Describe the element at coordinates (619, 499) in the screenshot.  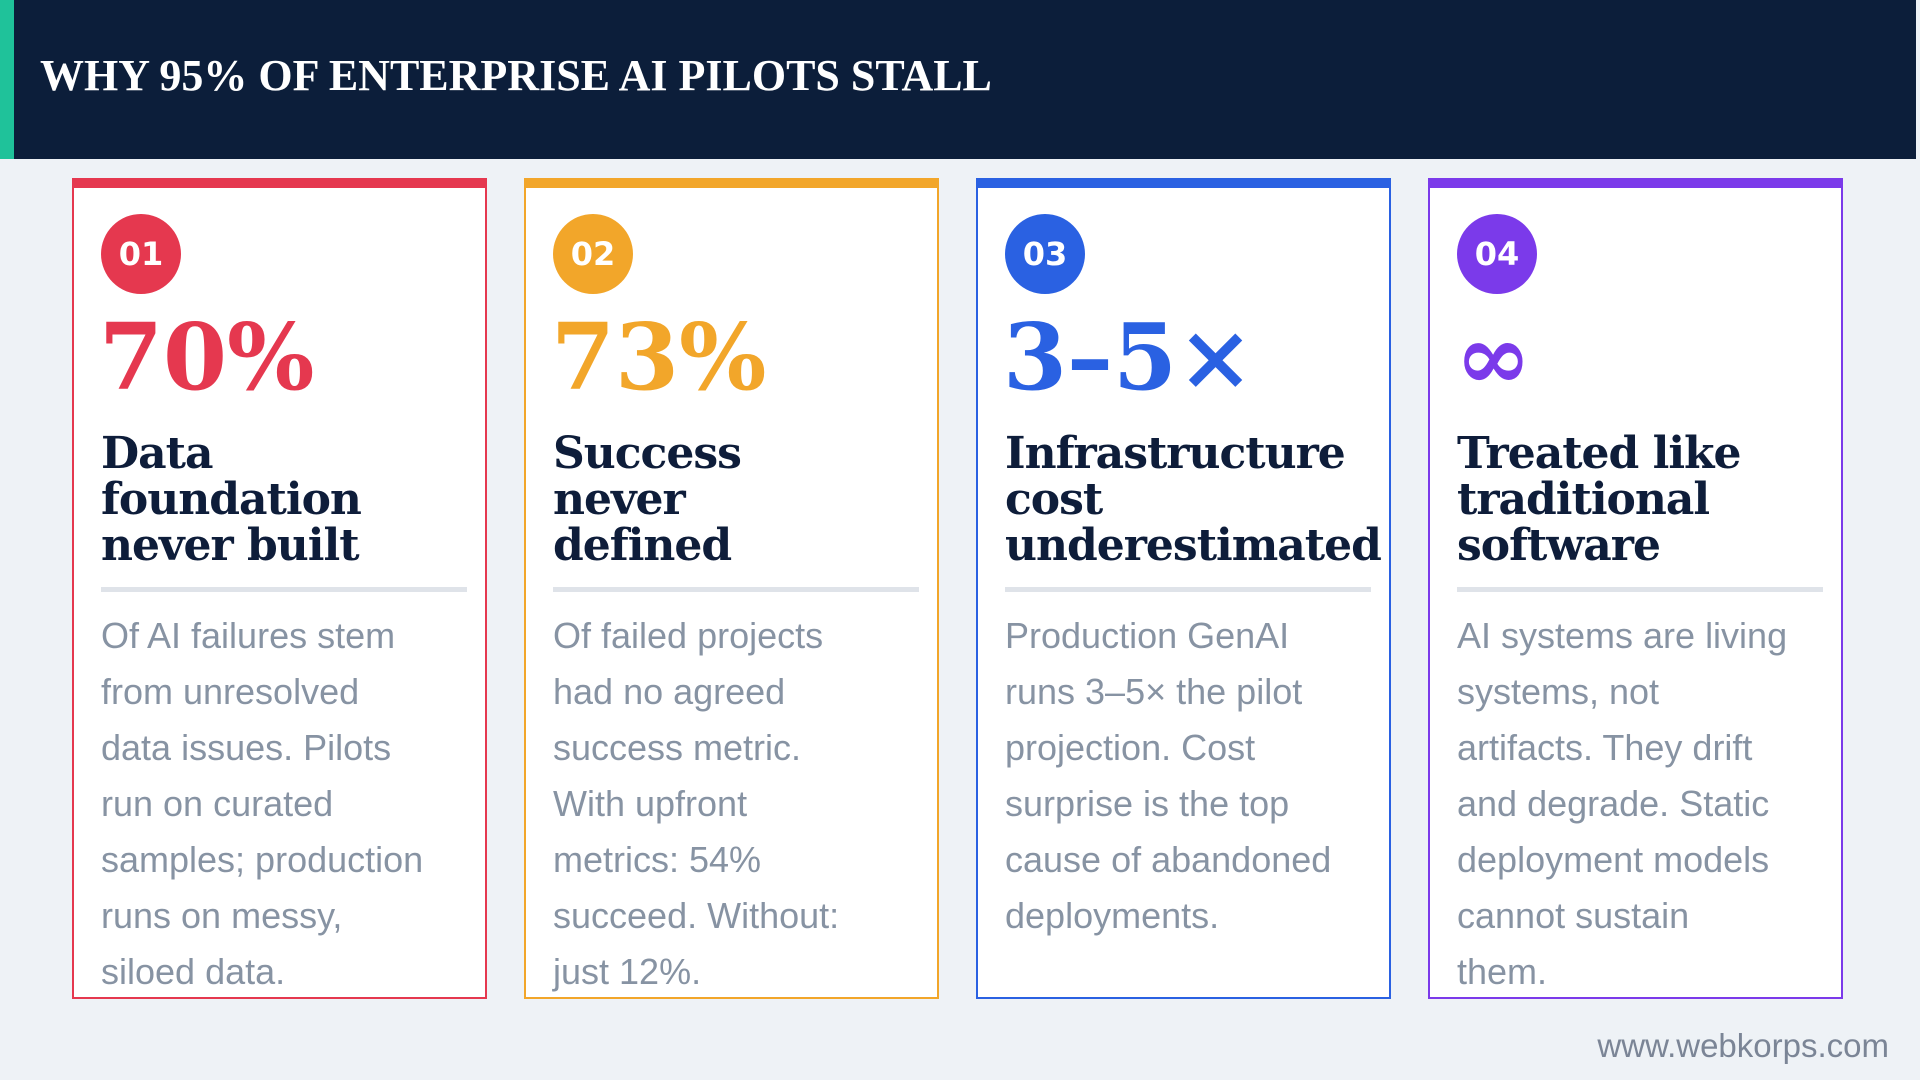
I see `heading-line: never` at that location.